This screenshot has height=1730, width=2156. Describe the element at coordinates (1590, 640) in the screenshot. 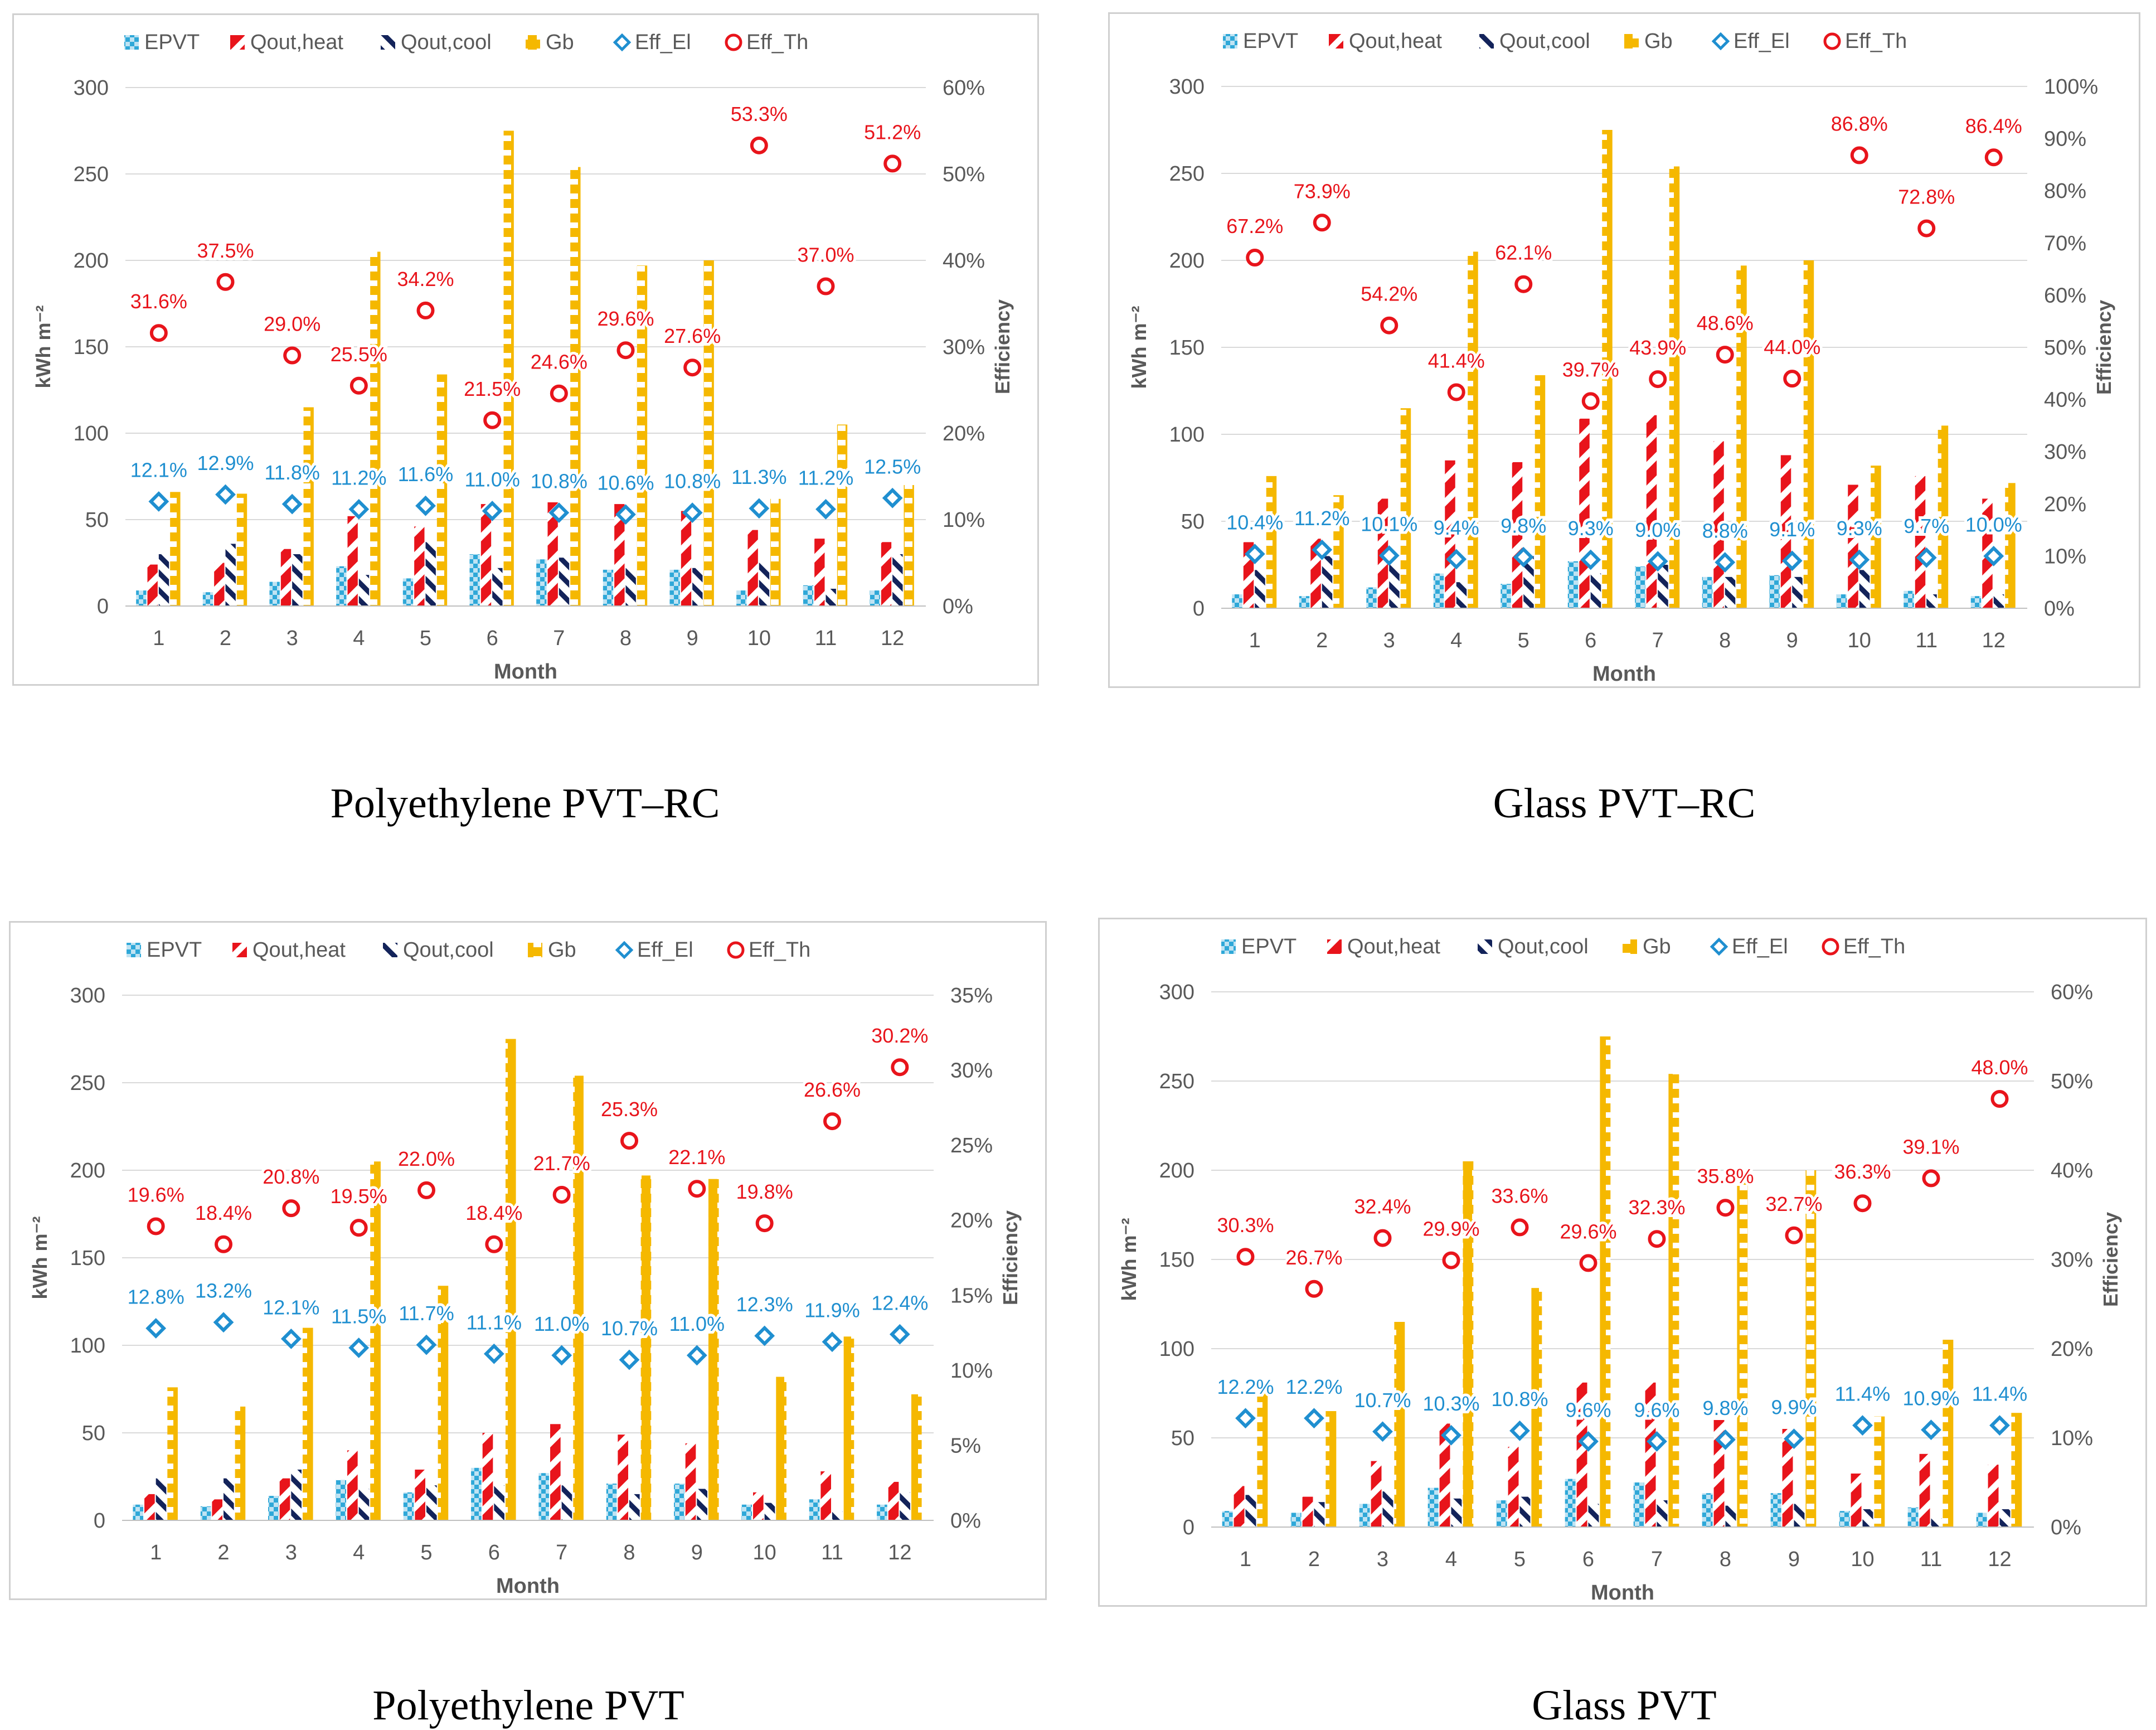

I see `x-tick-label: 6` at that location.